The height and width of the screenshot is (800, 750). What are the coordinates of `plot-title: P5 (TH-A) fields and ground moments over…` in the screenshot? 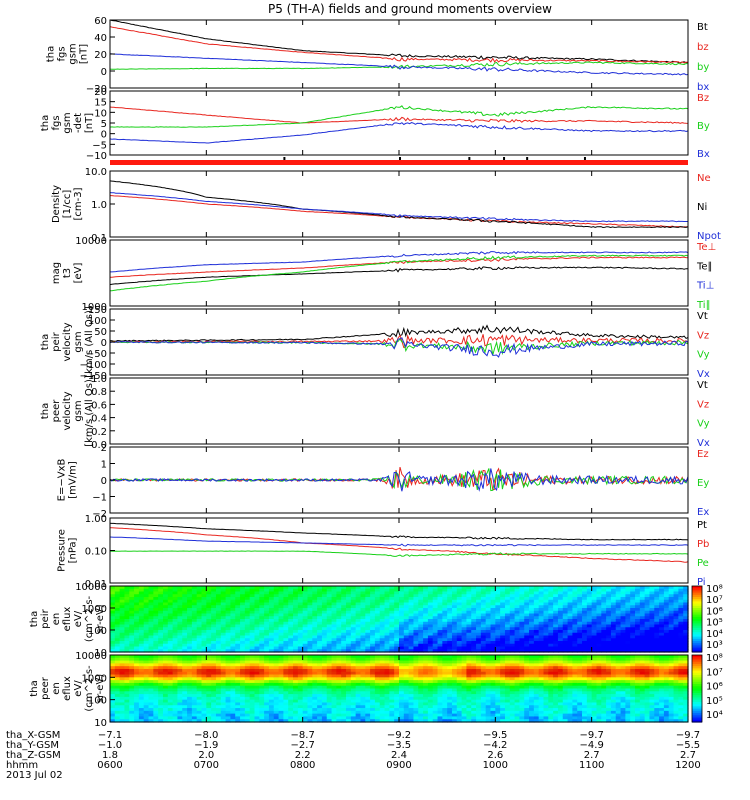 It's located at (410, 9).